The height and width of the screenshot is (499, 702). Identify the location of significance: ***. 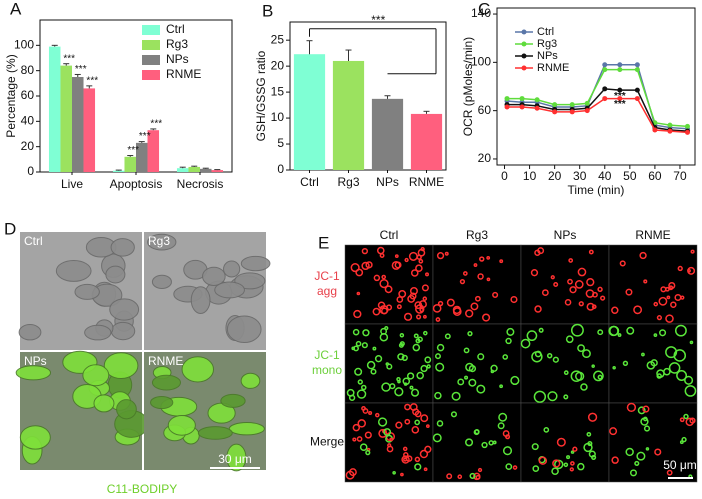
(92, 81).